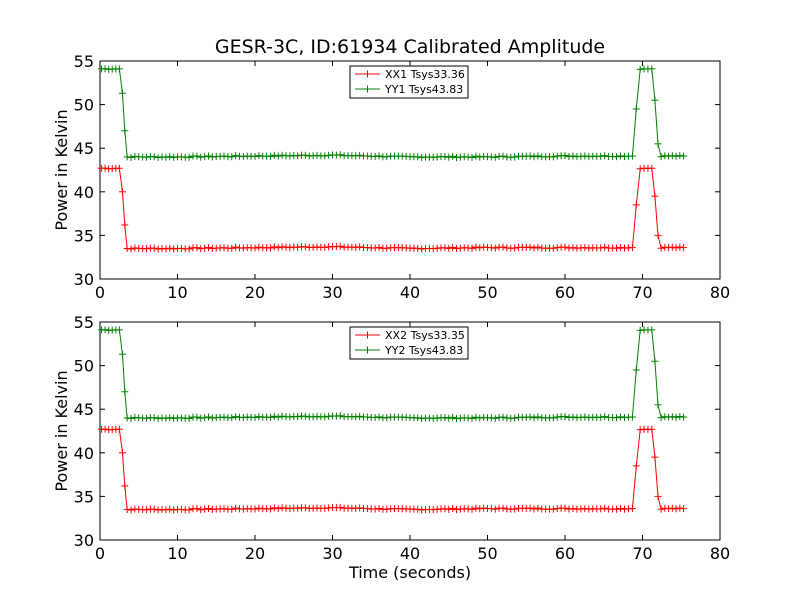 This screenshot has height=600, width=800. I want to click on legend: XX2 Tsys33.35 YY2 Tsys43.83, so click(409, 343).